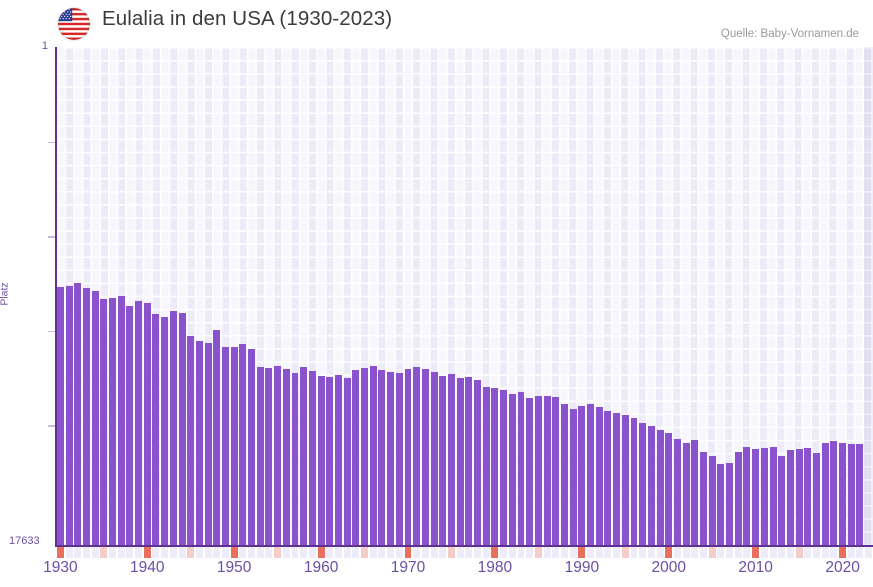  What do you see at coordinates (321, 567) in the screenshot?
I see `x-axis-tick-label: 1960` at bounding box center [321, 567].